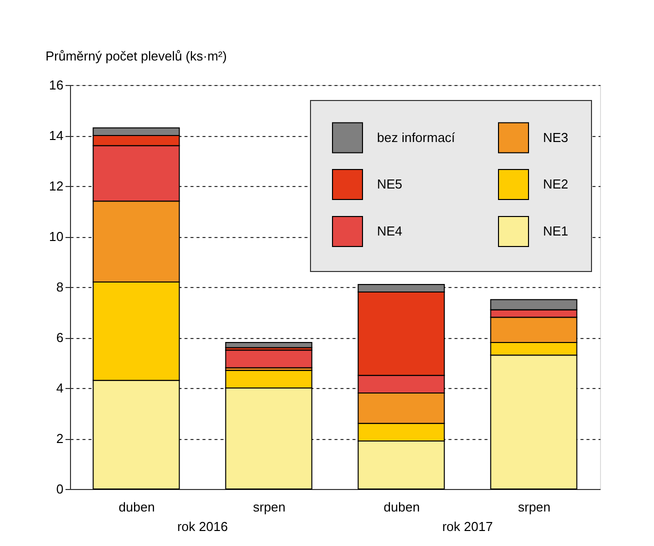 The height and width of the screenshot is (546, 654). I want to click on y-tick-label: 6, so click(60, 337).